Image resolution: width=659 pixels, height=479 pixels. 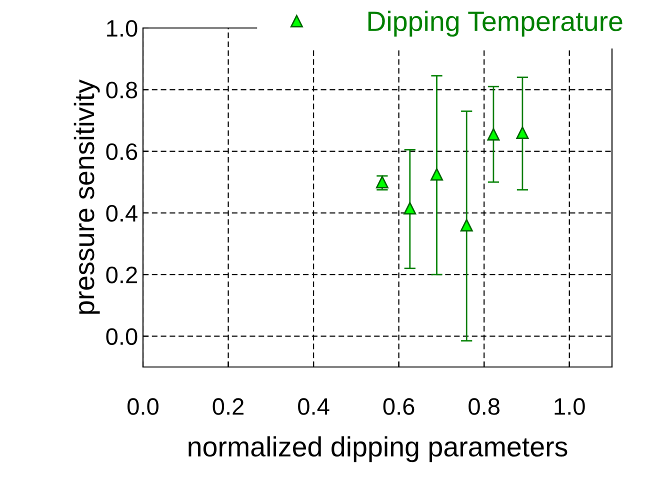 What do you see at coordinates (484, 406) in the screenshot?
I see `x-tick-label: 0.8` at bounding box center [484, 406].